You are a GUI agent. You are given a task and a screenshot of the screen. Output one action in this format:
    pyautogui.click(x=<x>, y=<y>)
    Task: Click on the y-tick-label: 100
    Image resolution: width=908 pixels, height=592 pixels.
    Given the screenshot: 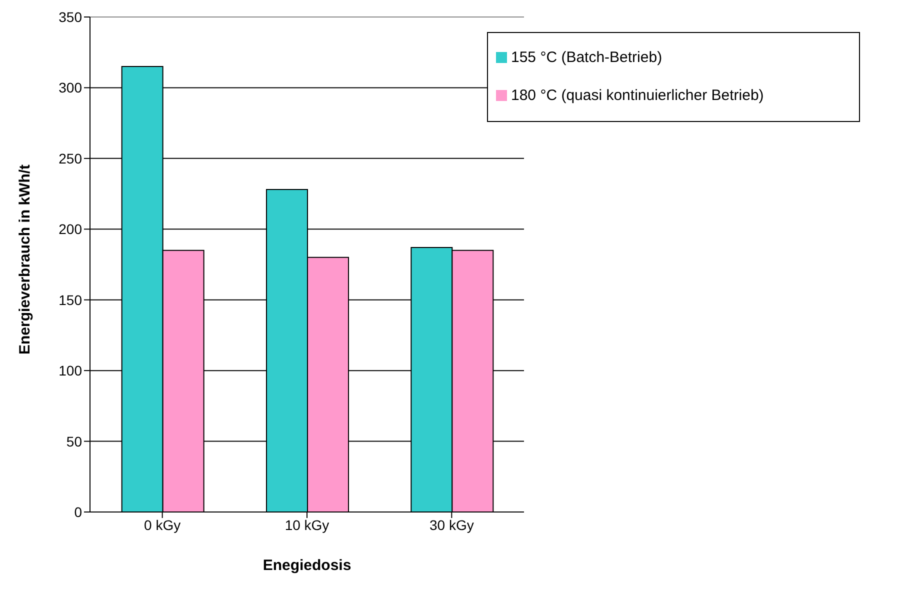 What is the action you would take?
    pyautogui.click(x=70, y=370)
    